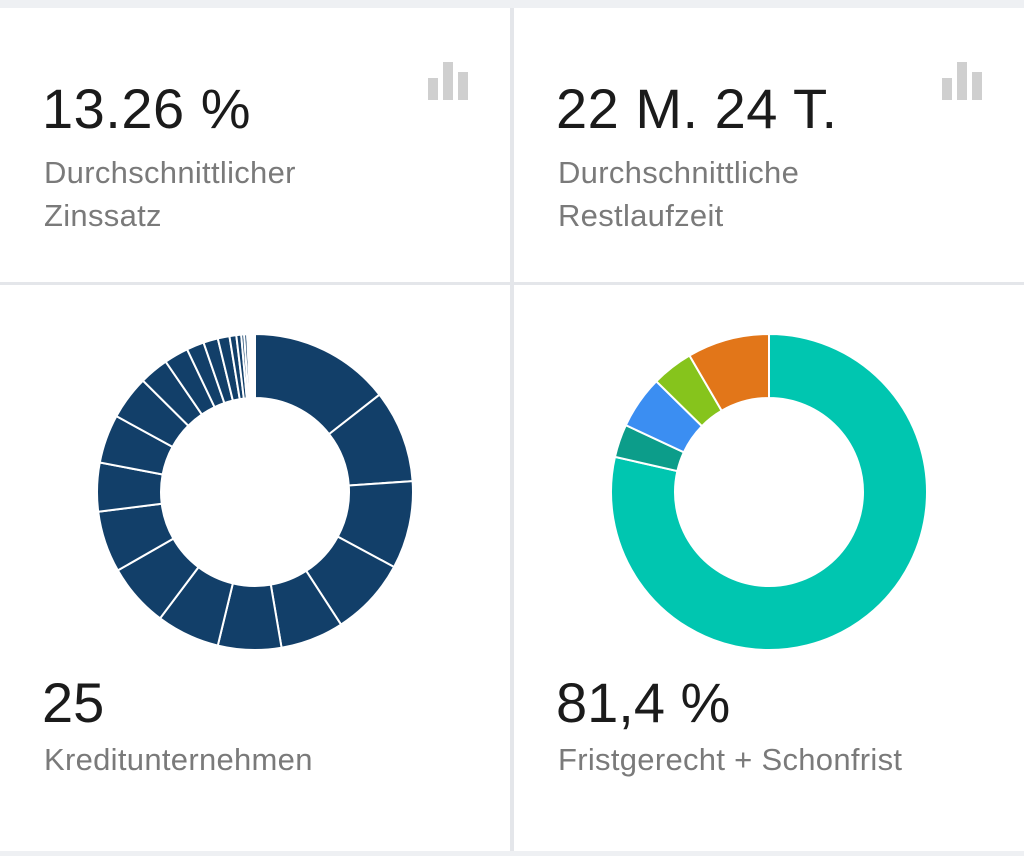 This screenshot has width=1024, height=856. I want to click on interest-rate-value: 13.26 %, so click(146, 108).